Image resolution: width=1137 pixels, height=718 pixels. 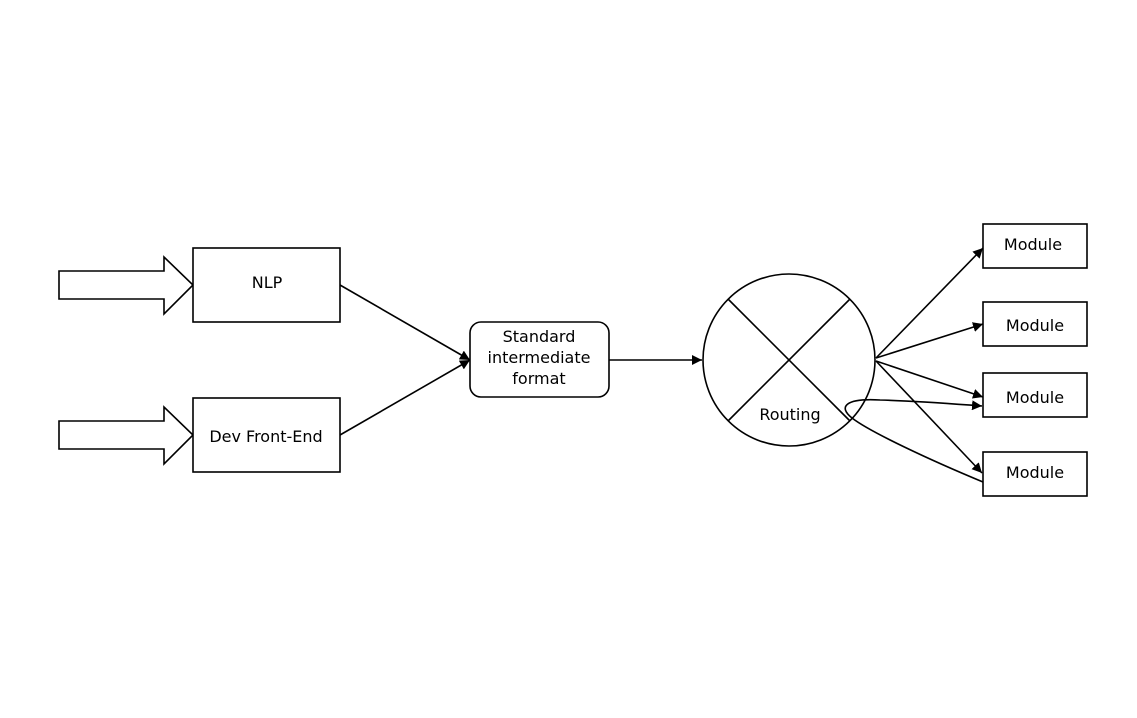 I want to click on nlp-node: NLP, so click(x=266, y=285).